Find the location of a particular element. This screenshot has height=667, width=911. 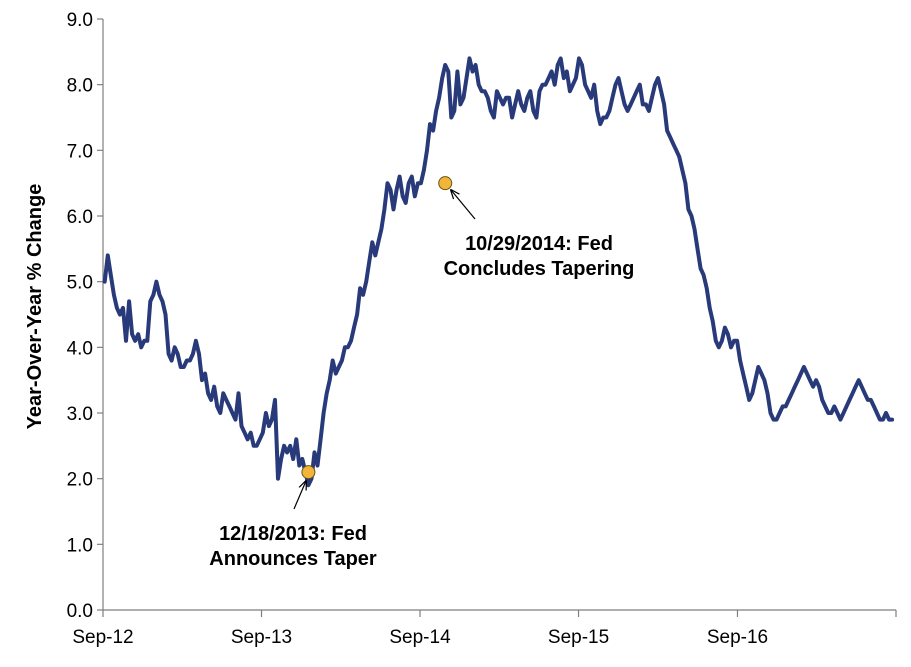

y-tick-label: 7.0 is located at coordinates (80, 151).